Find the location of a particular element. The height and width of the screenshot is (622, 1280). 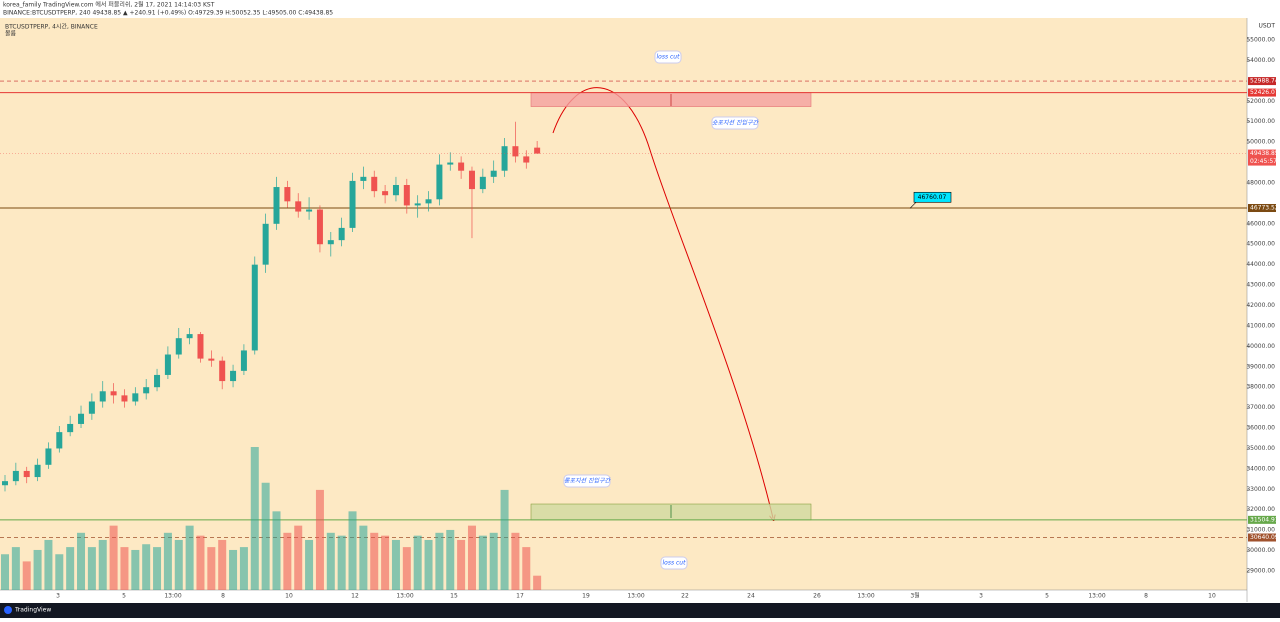

y-tick-label: 29000.00 is located at coordinates (1260, 571).